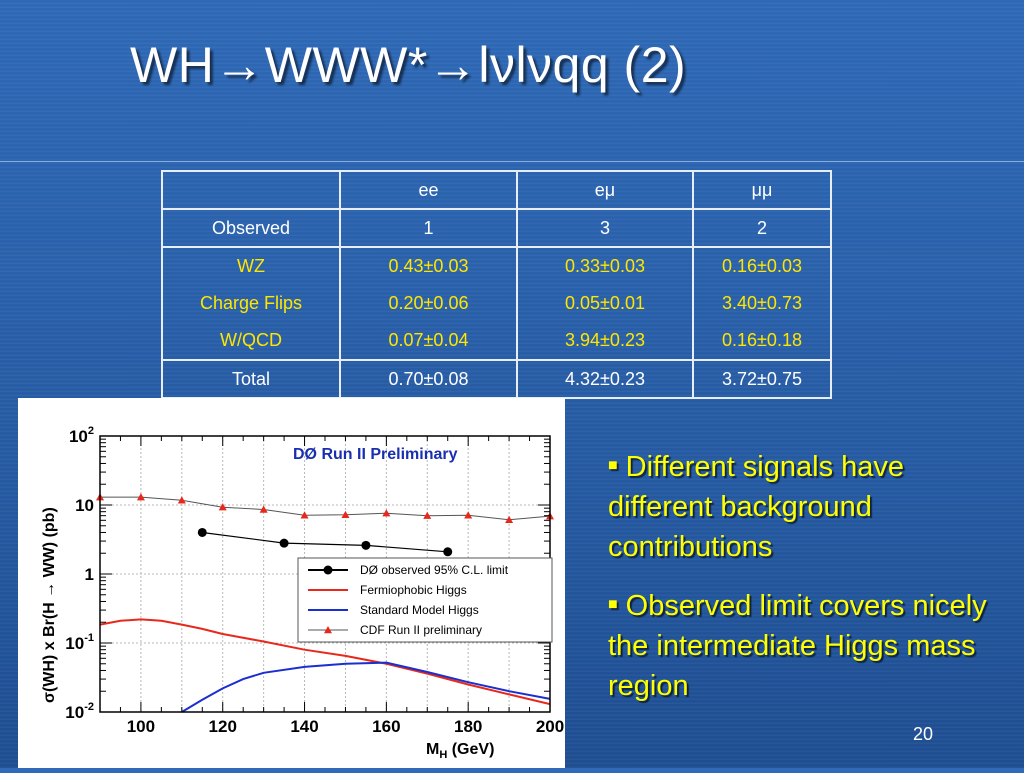 Image resolution: width=1024 pixels, height=773 pixels. What do you see at coordinates (251, 379) in the screenshot?
I see `row-label: Total` at bounding box center [251, 379].